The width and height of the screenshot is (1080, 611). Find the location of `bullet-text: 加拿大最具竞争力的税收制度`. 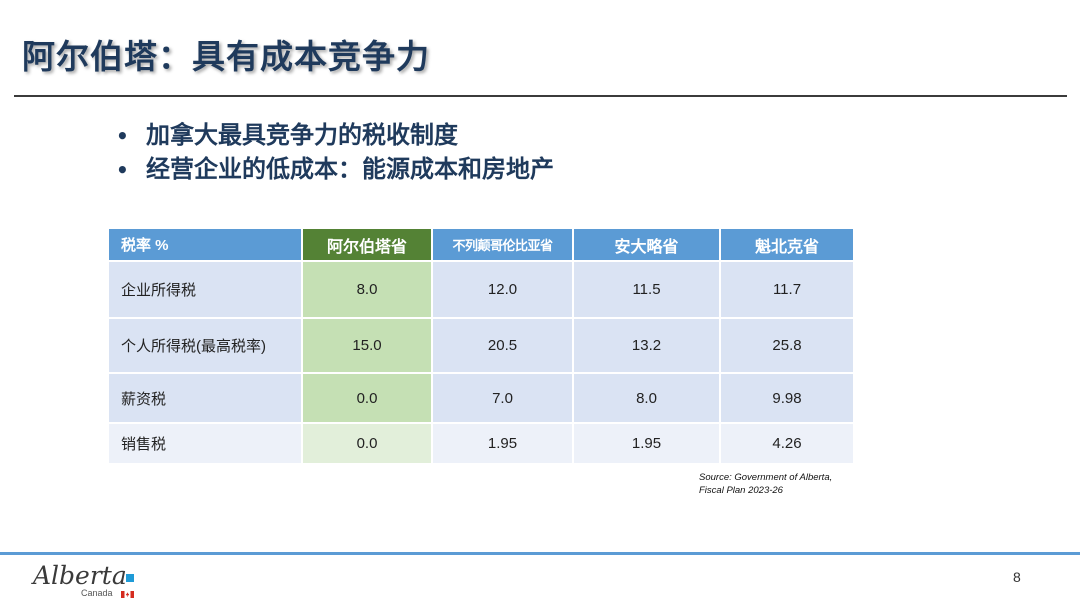

bullet-text: 加拿大最具竞争力的税收制度 is located at coordinates (302, 135).